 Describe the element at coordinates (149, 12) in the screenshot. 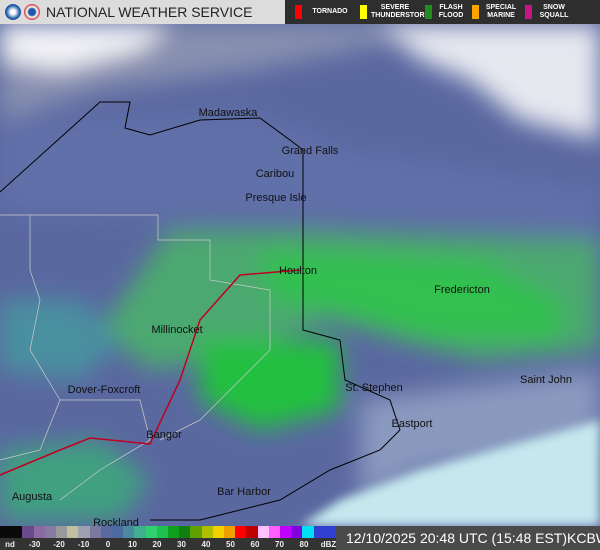

I see `site-title: National Weather Service` at that location.